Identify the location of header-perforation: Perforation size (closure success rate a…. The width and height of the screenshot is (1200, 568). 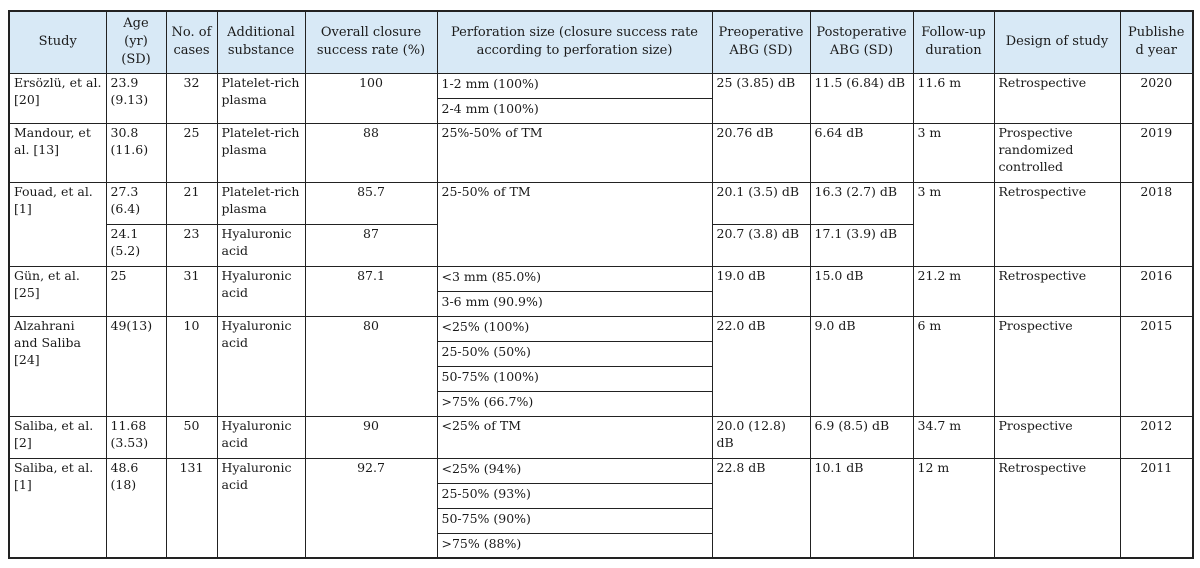
(574, 42).